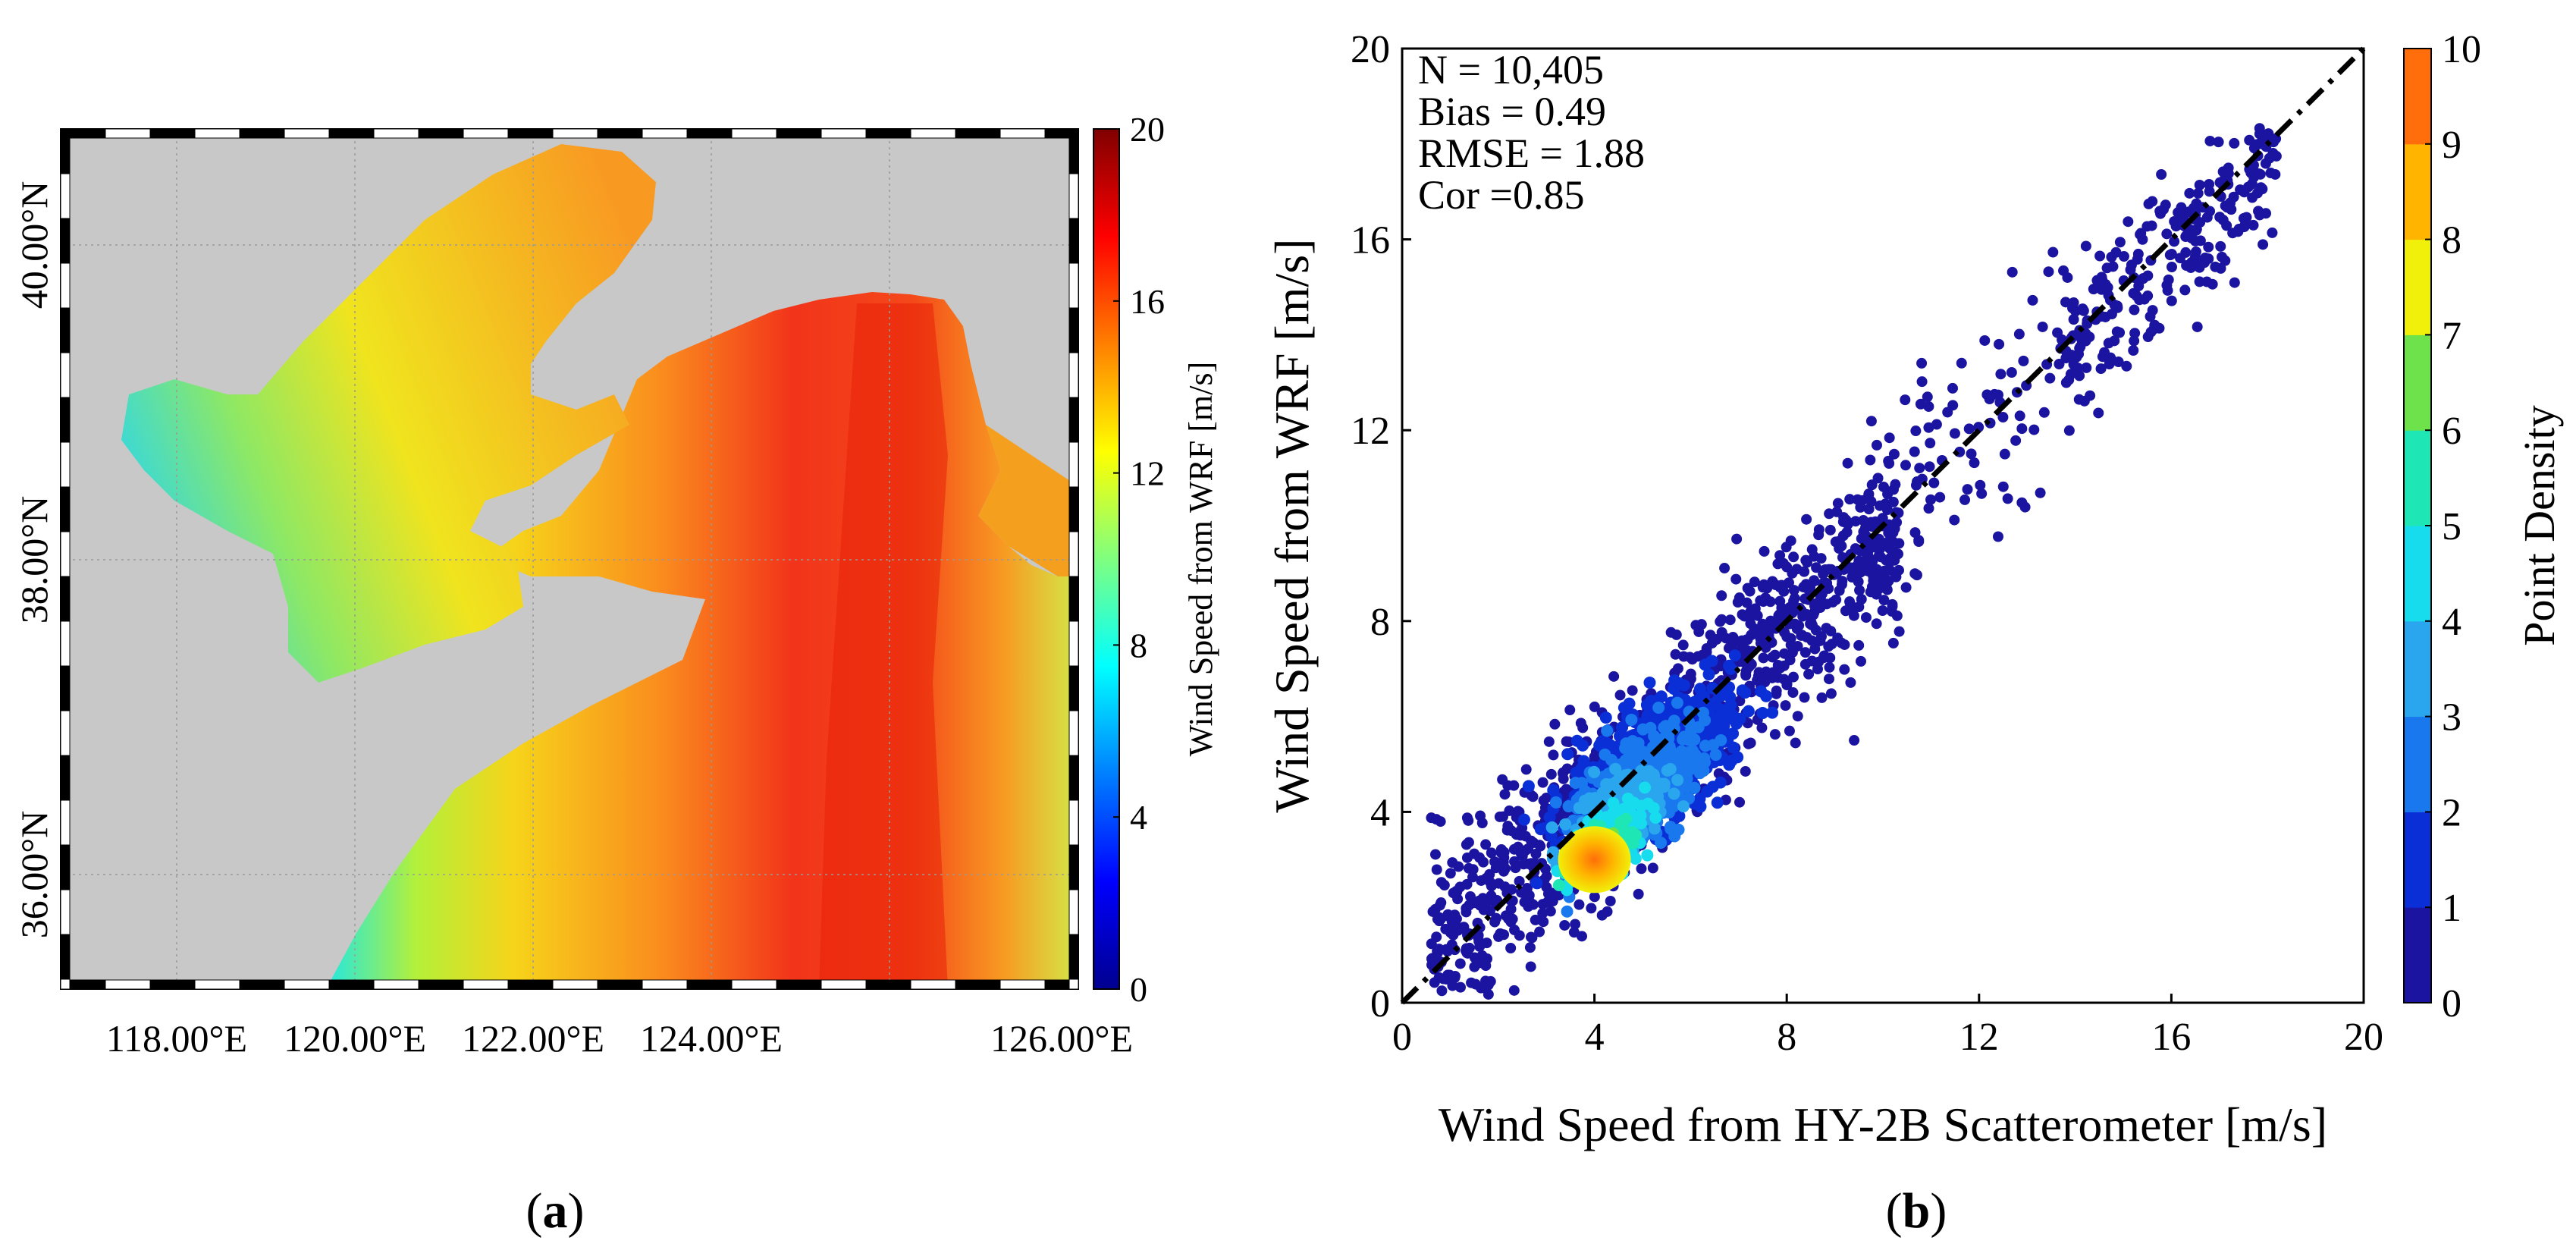  What do you see at coordinates (355, 1038) in the screenshot?
I see `lon-tick-label: 120.00°E` at bounding box center [355, 1038].